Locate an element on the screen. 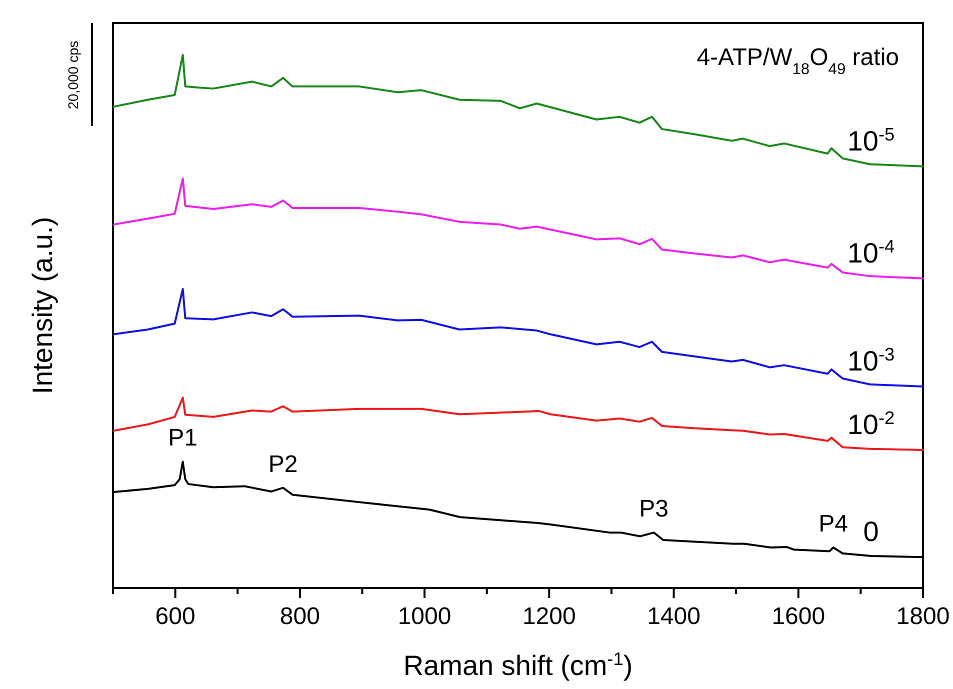 This screenshot has width=953, height=689. series-label: 10$^{-4}$ is located at coordinates (871, 252).